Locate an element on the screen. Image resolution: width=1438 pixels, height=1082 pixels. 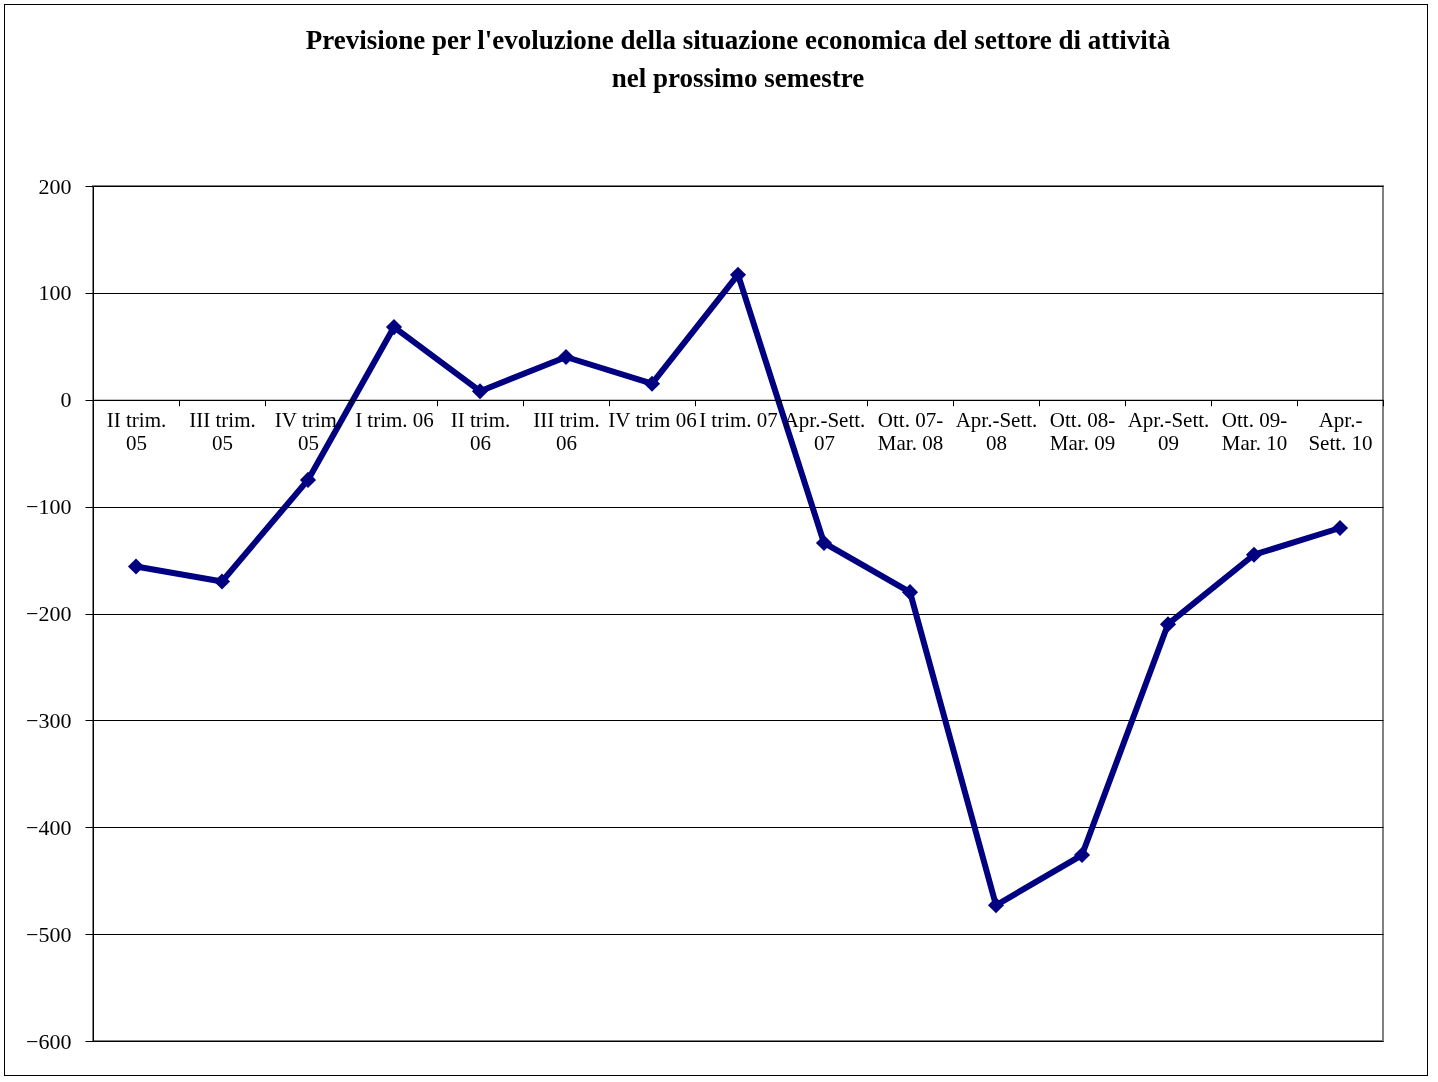
x-tick-label: Apr.-Sett. 09 is located at coordinates (1168, 432).